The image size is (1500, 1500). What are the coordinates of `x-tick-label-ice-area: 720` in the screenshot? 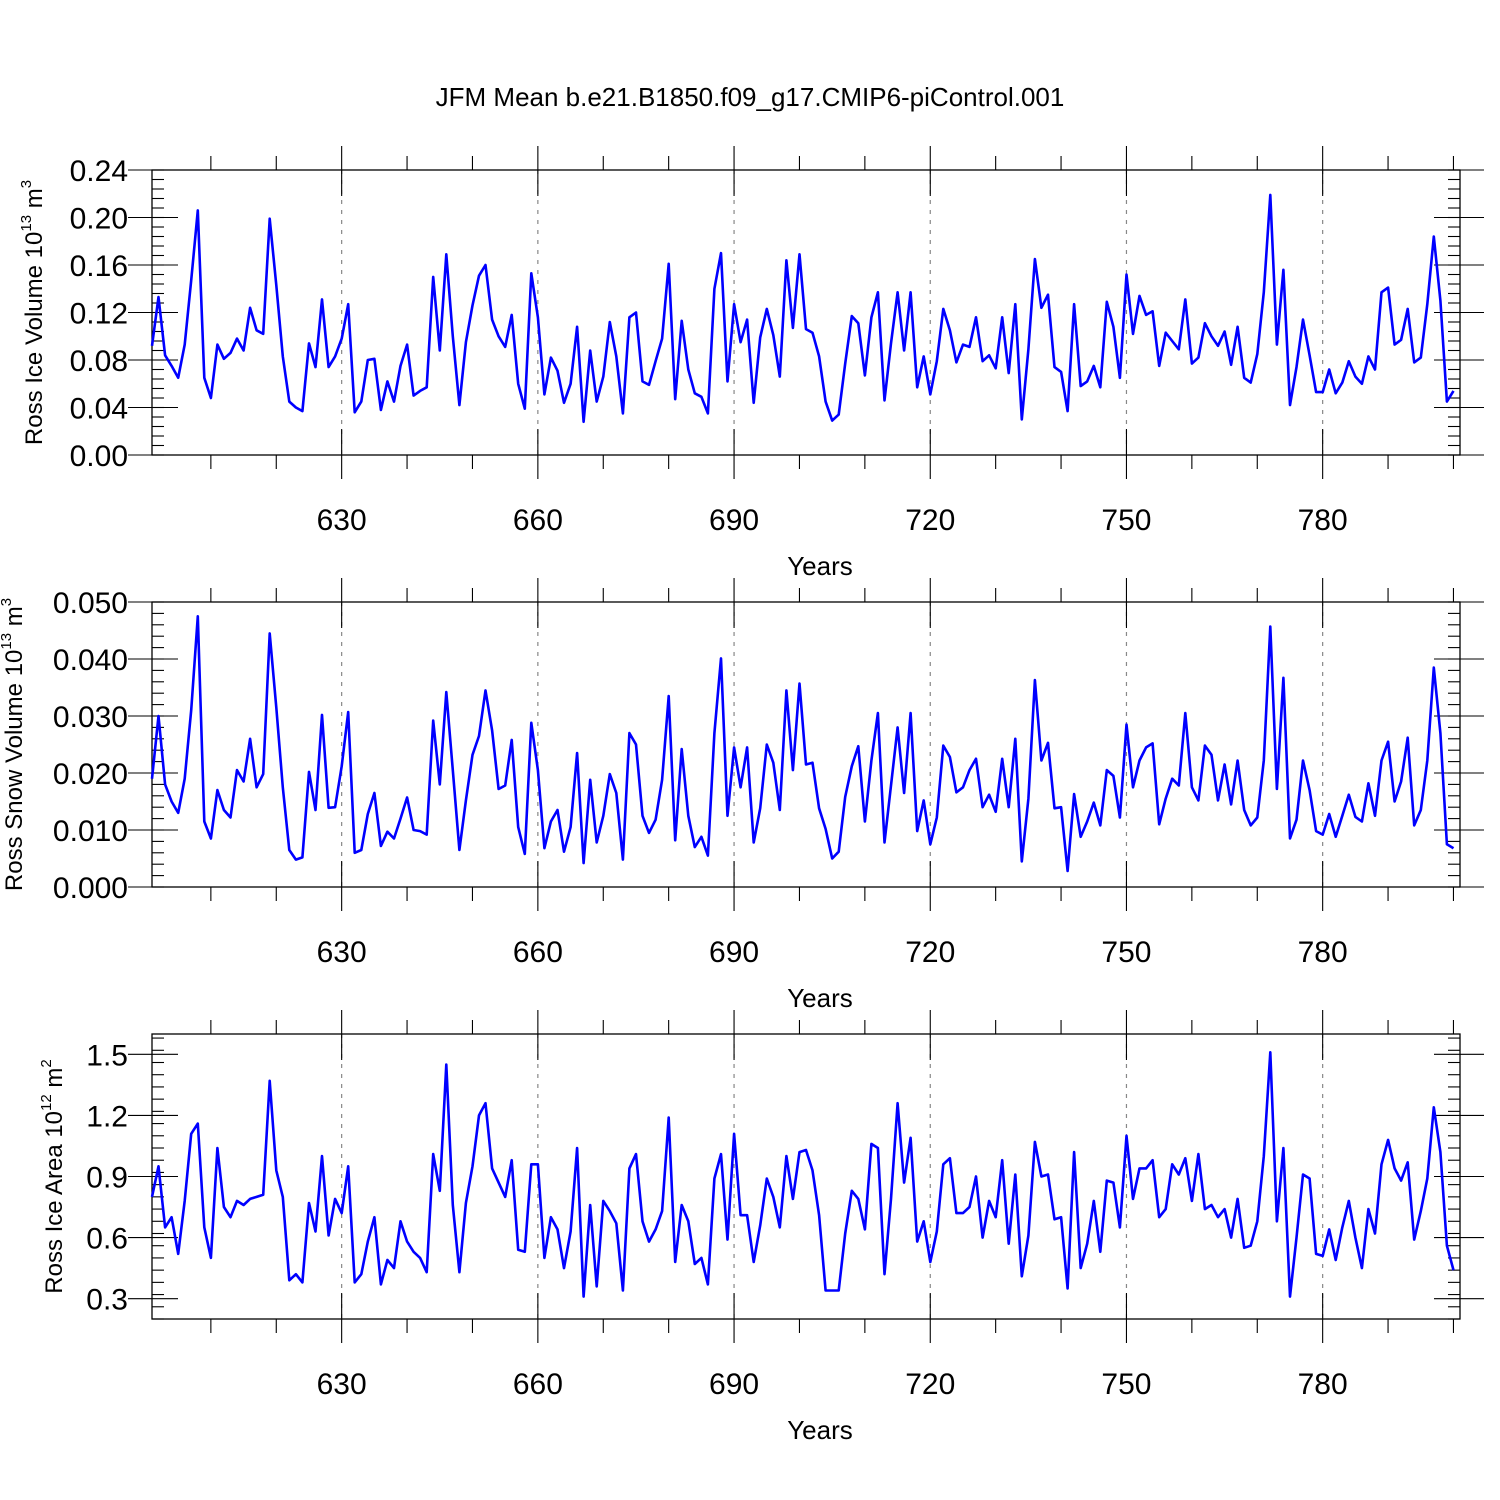 It's located at (930, 1384).